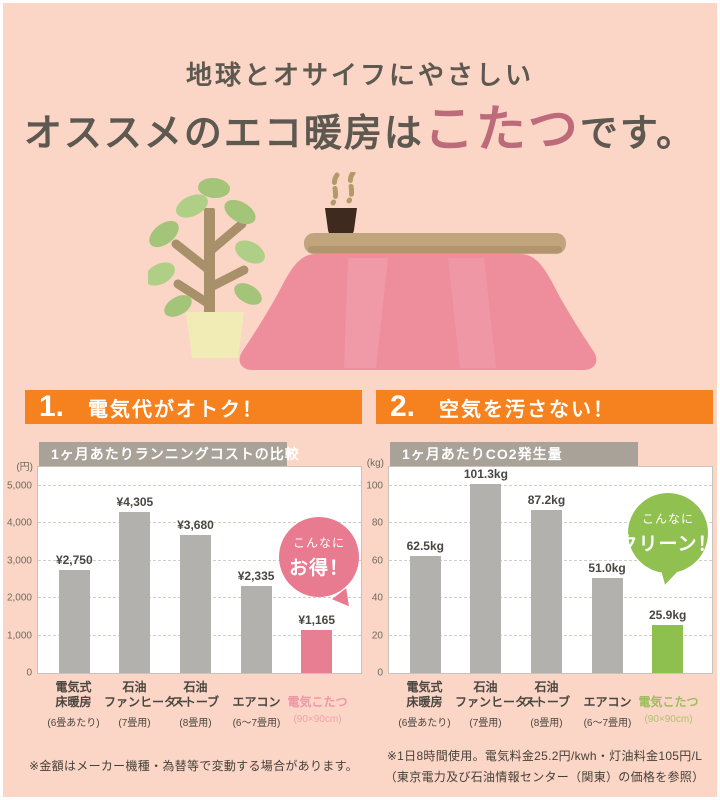 The height and width of the screenshot is (800, 720). I want to click on section-header-2: 2. 空気を汚さない！, so click(544, 407).